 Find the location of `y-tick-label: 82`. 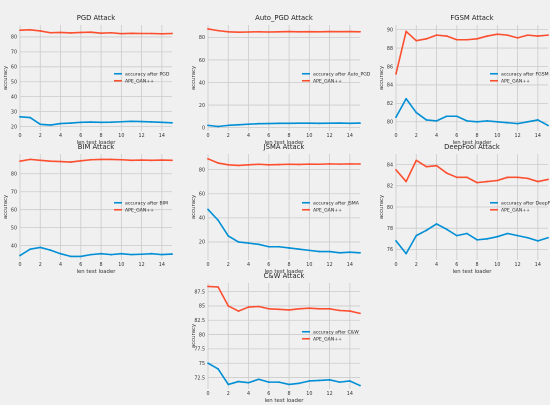

y-tick-label: 82 is located at coordinates (390, 104).